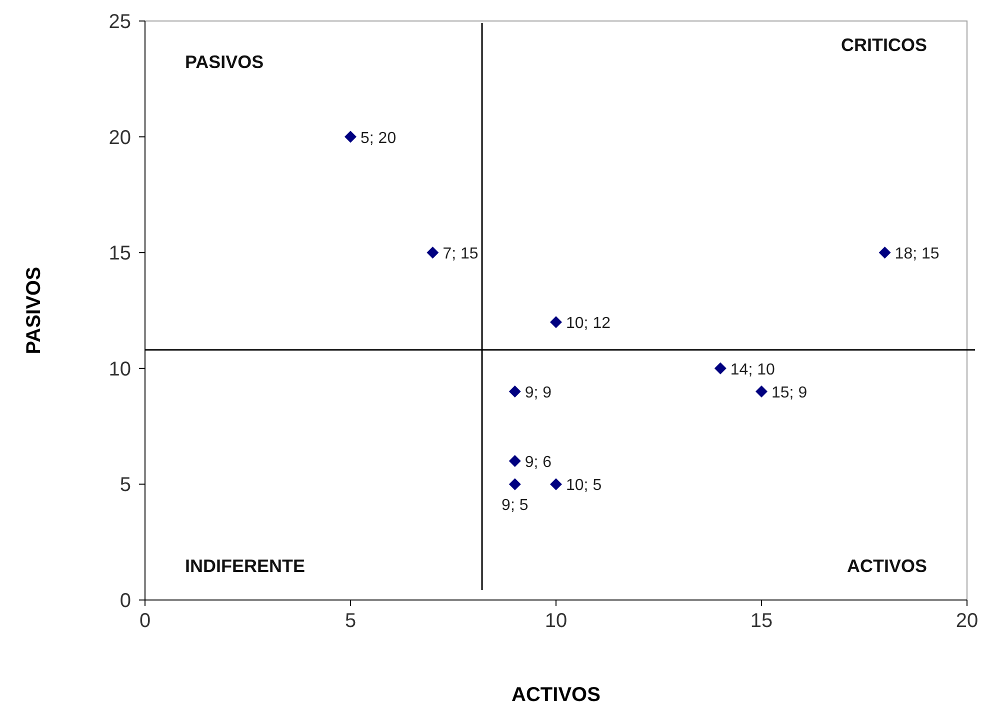 This screenshot has height=713, width=984. Describe the element at coordinates (515, 505) in the screenshot. I see `data-label: 9; 5` at that location.